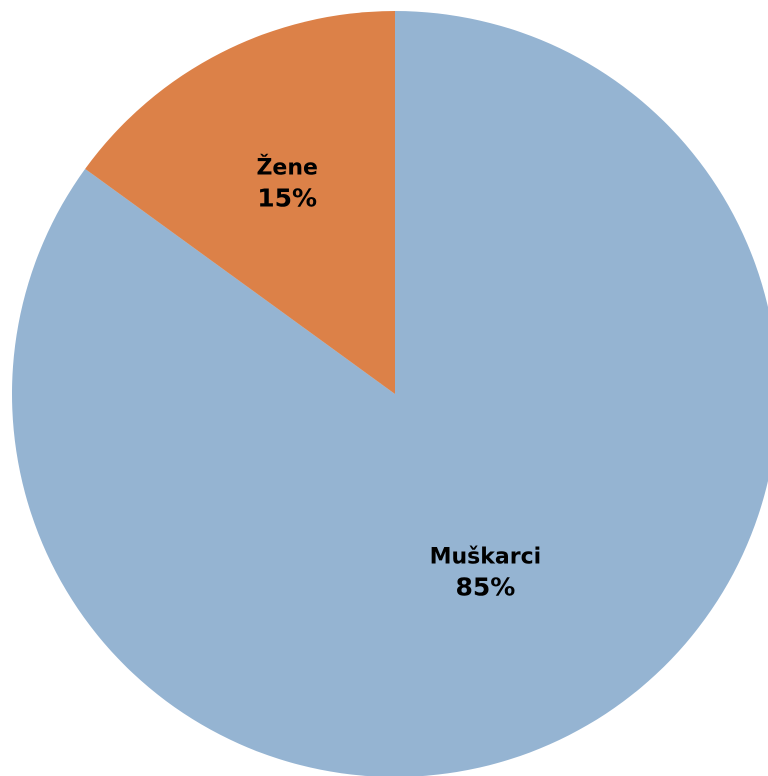 The height and width of the screenshot is (776, 768). I want to click on slice-label-2: Žene, so click(286, 167).